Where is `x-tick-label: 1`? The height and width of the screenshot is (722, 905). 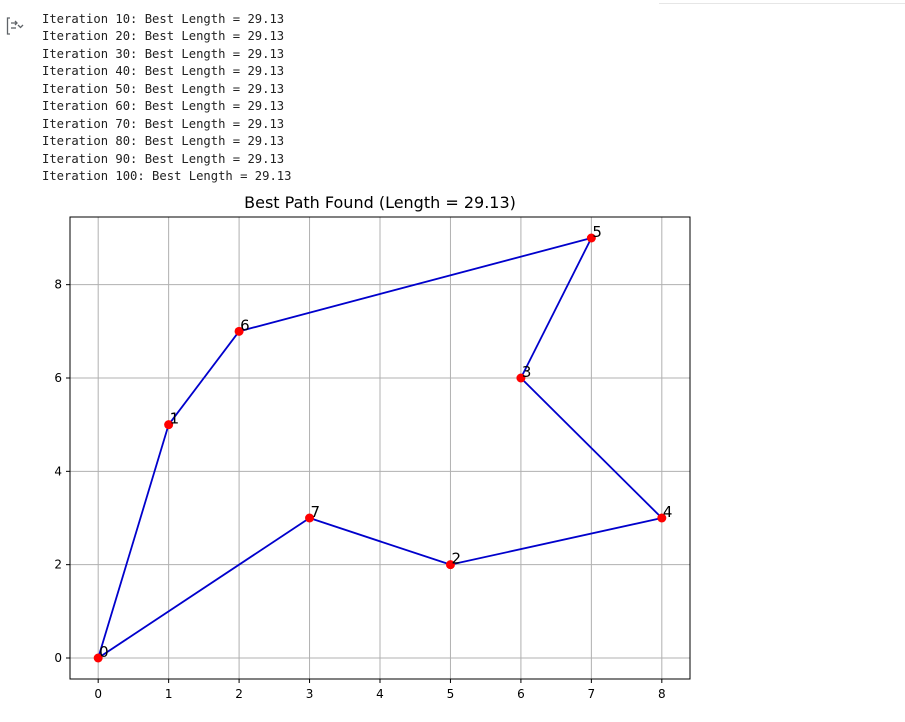
x-tick-label: 1 is located at coordinates (169, 694).